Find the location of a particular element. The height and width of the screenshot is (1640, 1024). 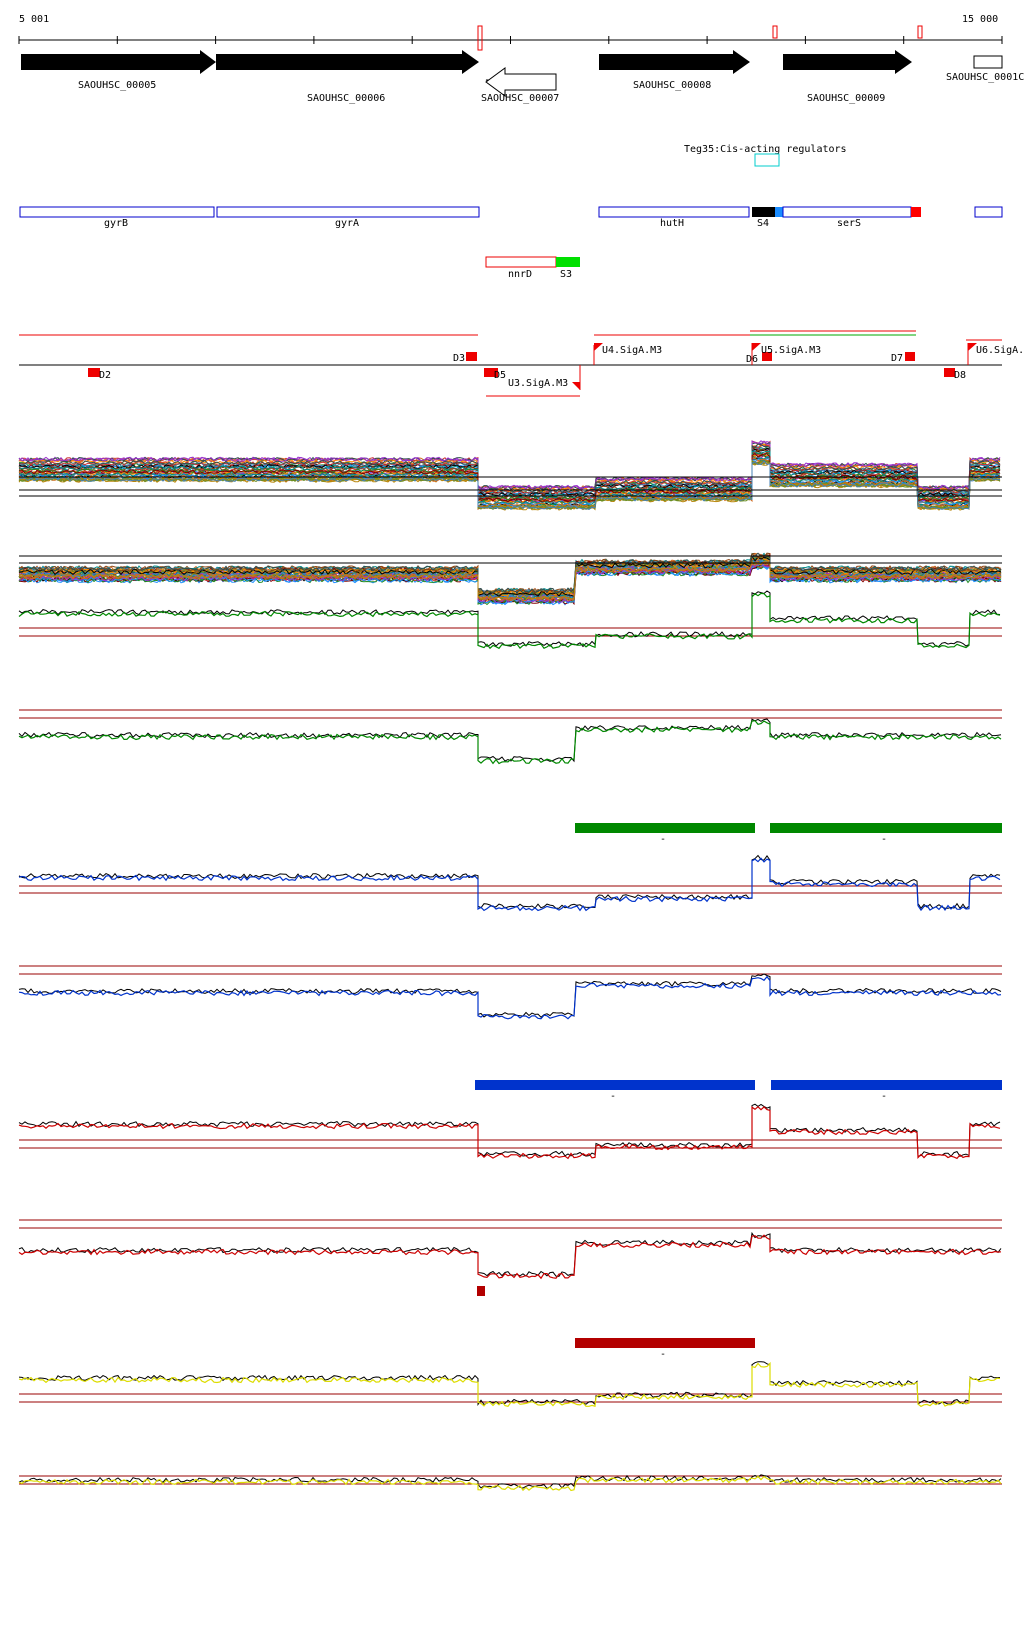

cds-label: SAOUHSC_00009 is located at coordinates (846, 98).